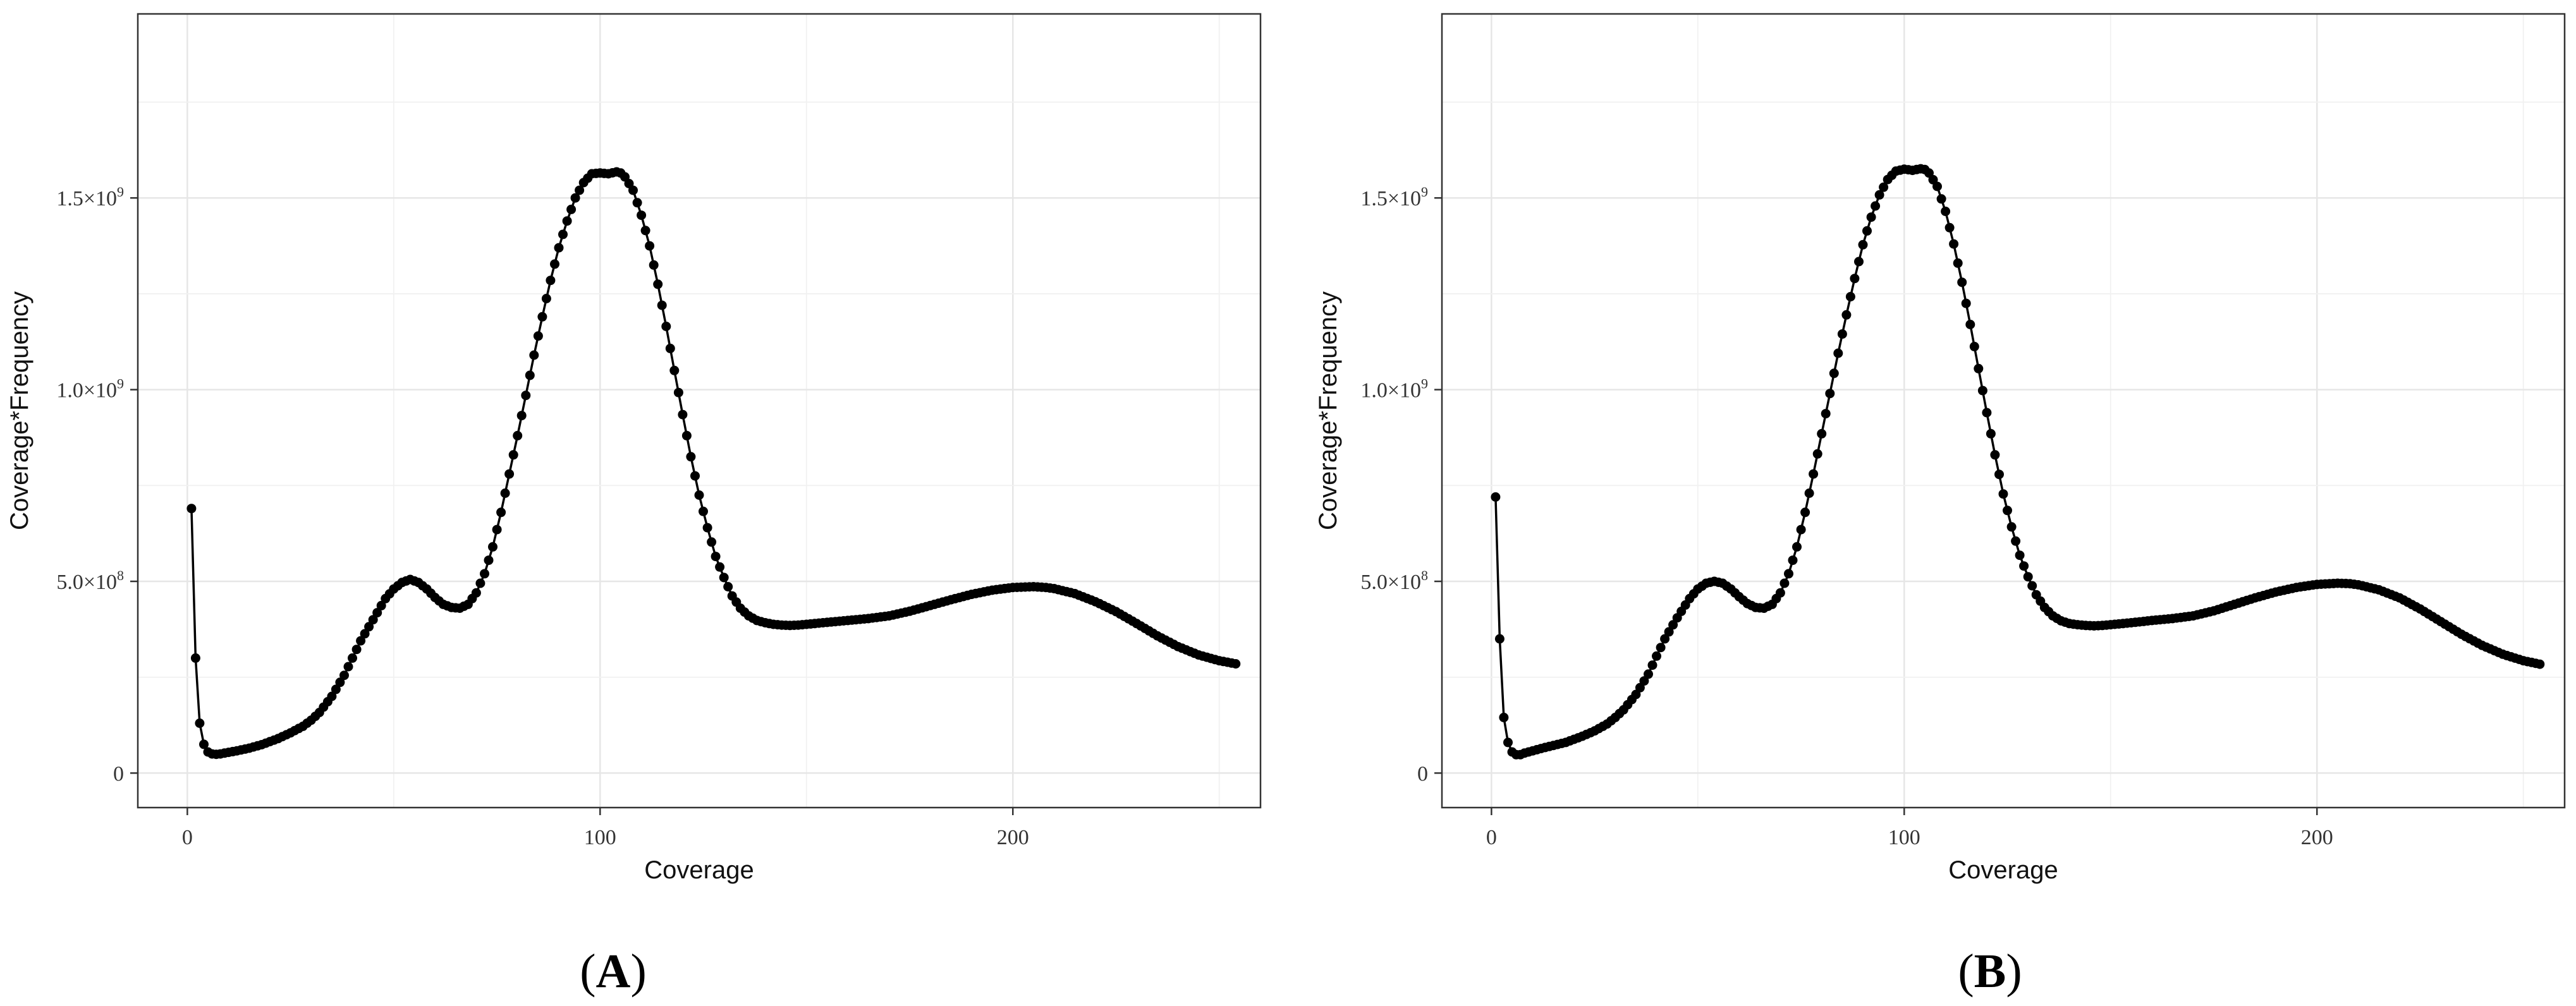 The image size is (2576, 1006). I want to click on panel-label: (A), so click(613, 971).